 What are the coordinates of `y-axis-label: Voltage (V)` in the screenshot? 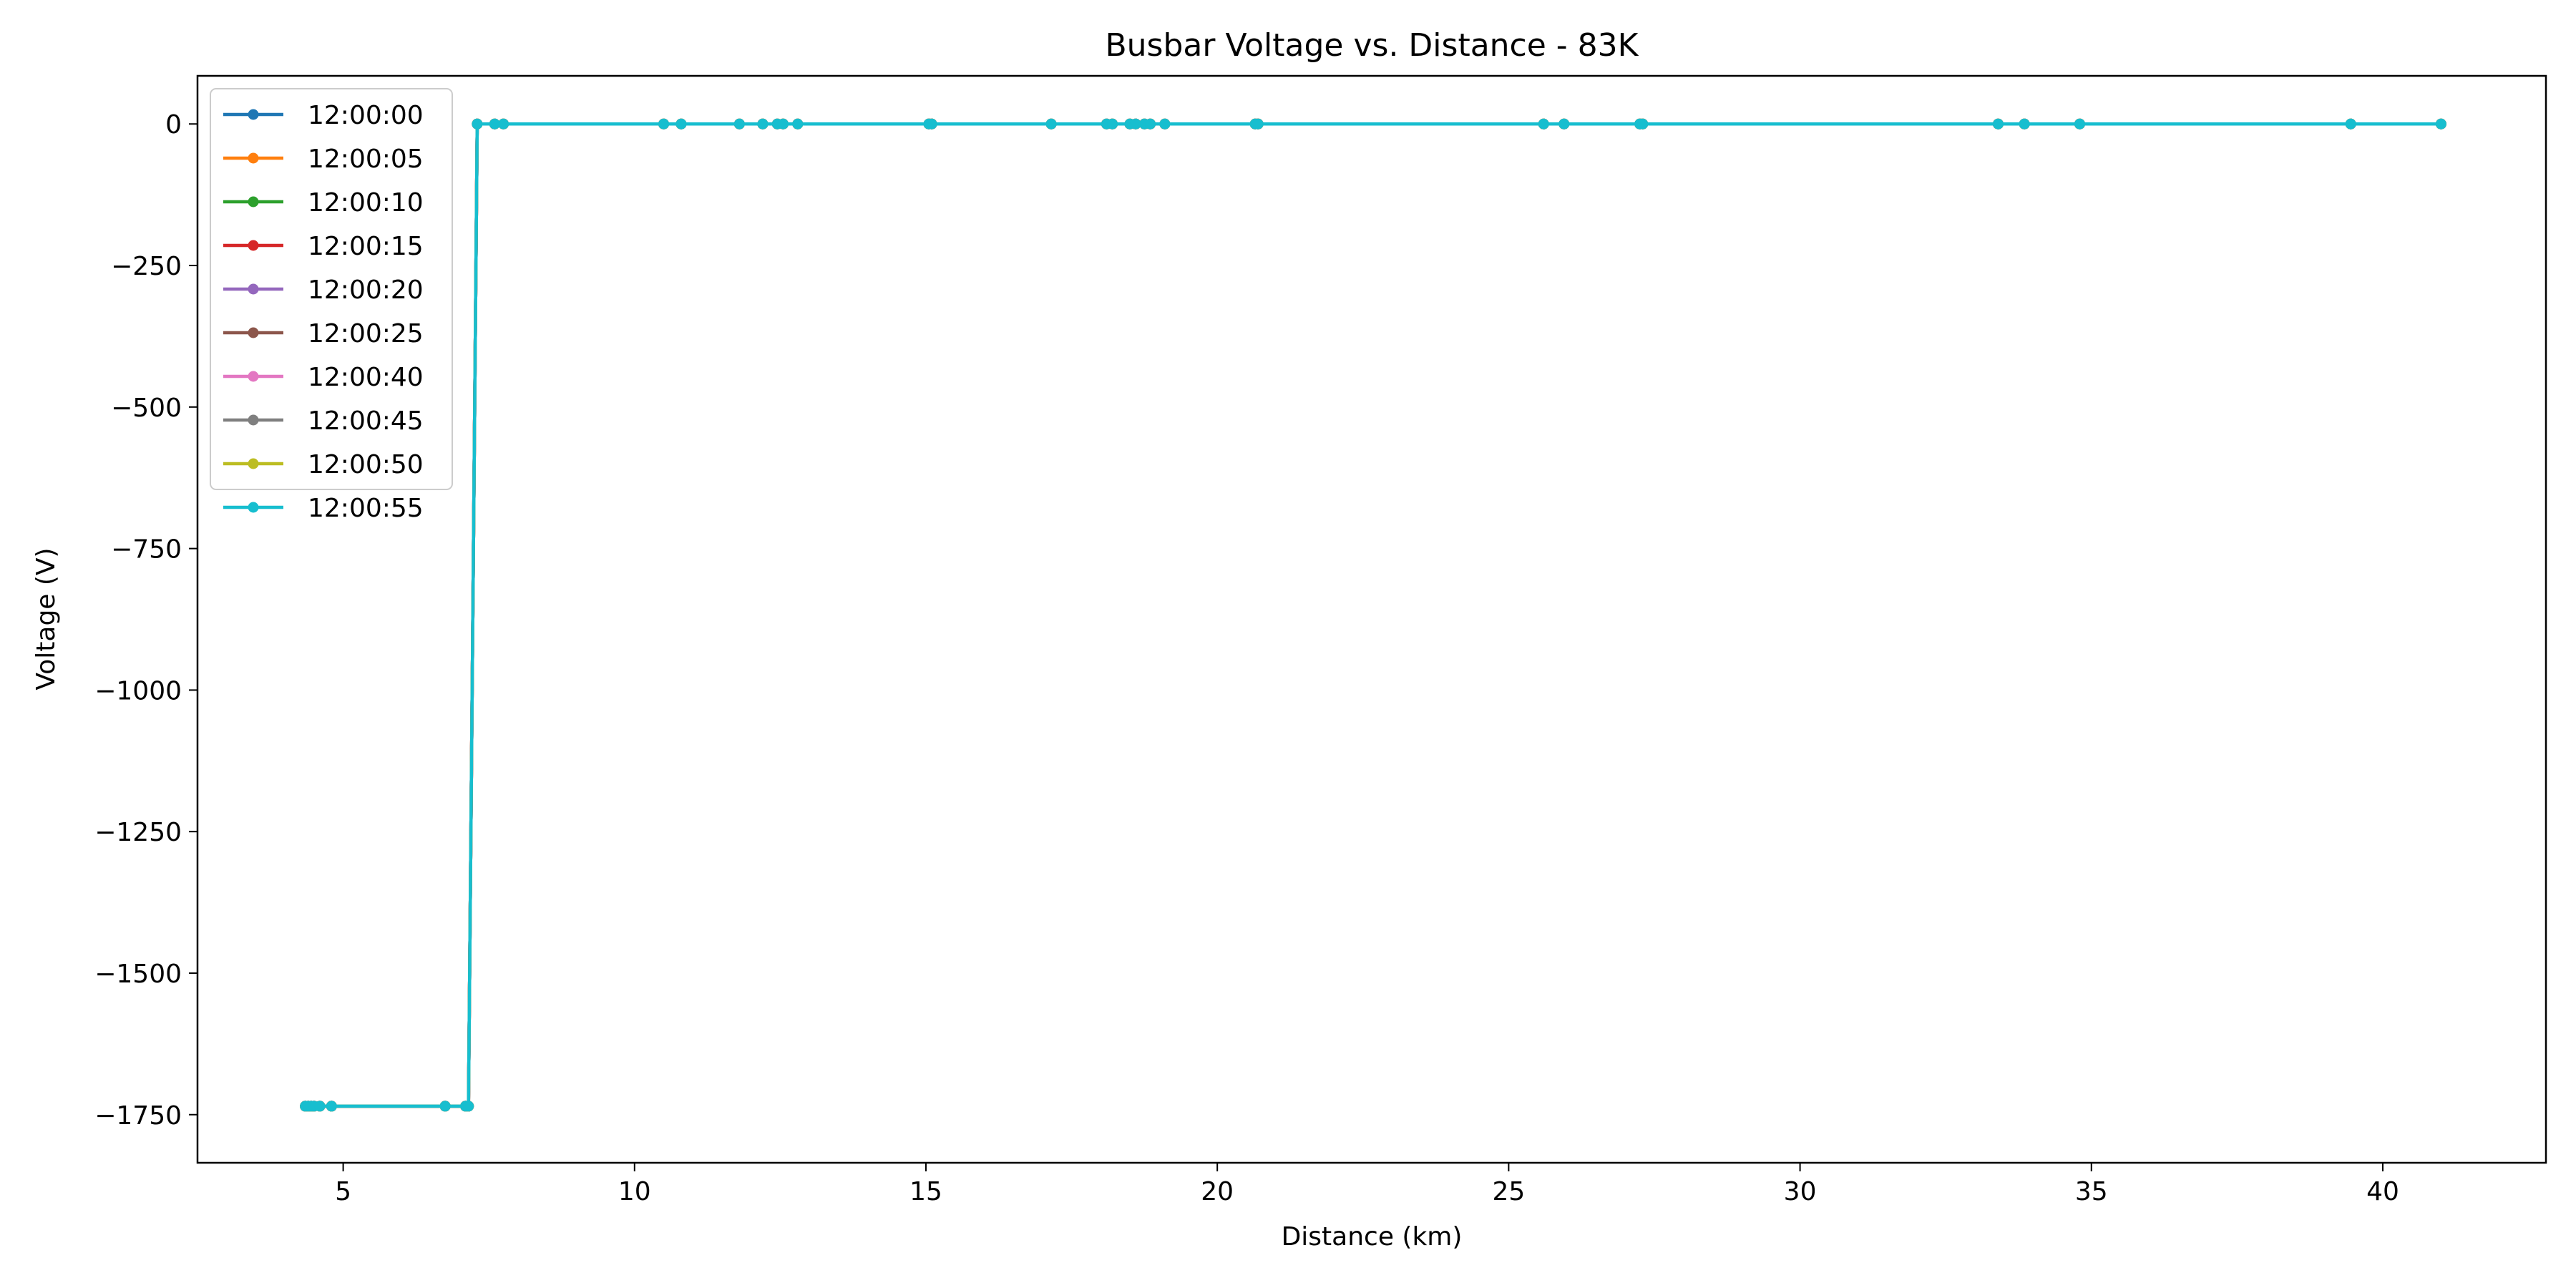 It's located at (46, 618).